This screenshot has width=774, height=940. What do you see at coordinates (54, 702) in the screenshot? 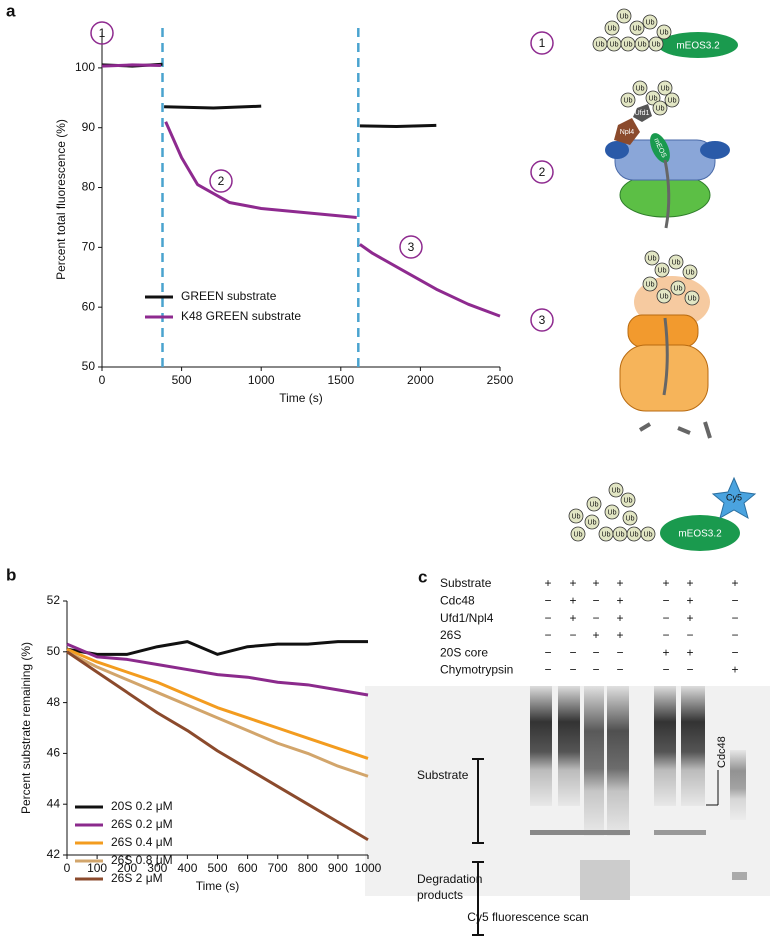
I see `y-tick-label: 48` at bounding box center [54, 702].